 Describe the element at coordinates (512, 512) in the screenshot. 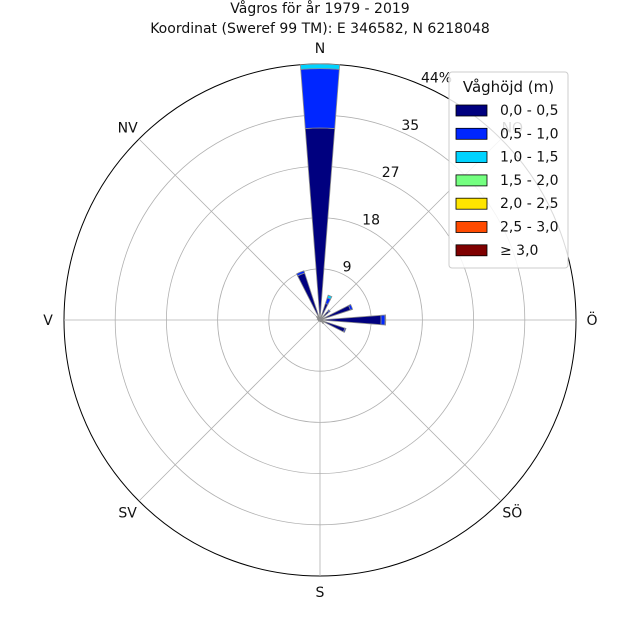

I see `direction-label: SÖ` at that location.